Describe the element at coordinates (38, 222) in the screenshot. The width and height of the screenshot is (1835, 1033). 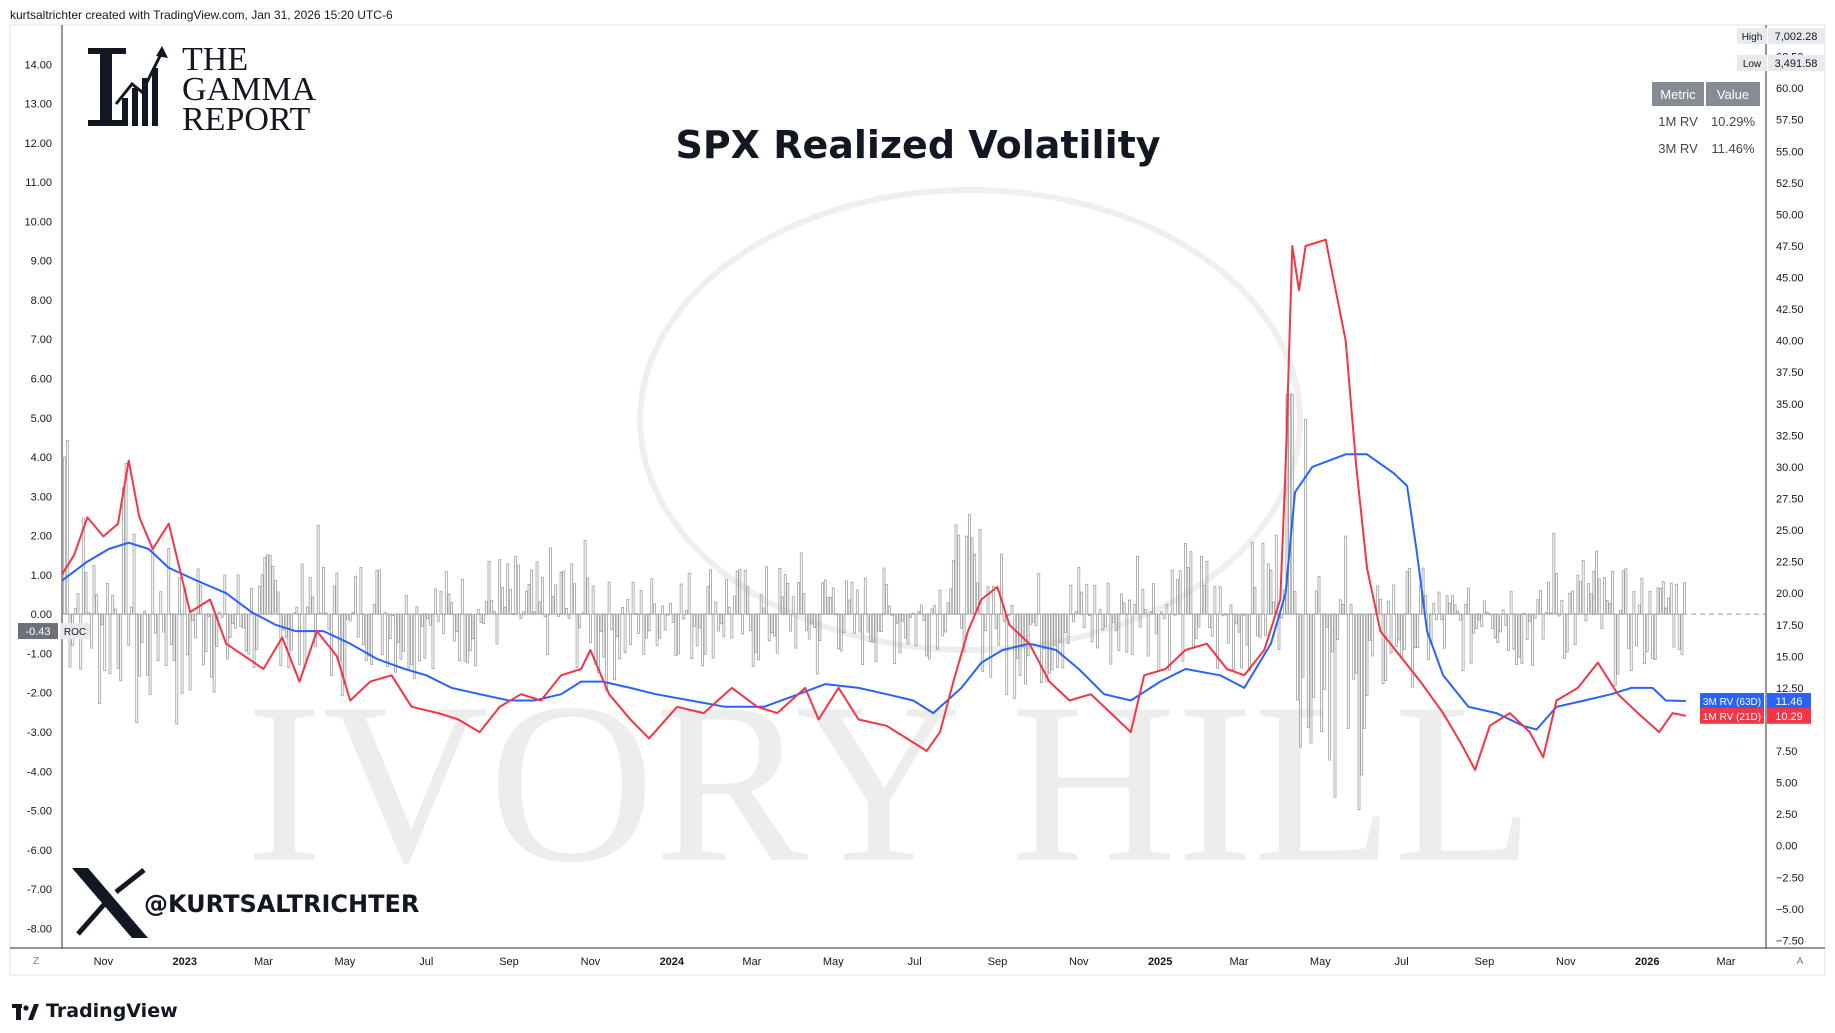
I see `left-tick-label: 10.00` at that location.